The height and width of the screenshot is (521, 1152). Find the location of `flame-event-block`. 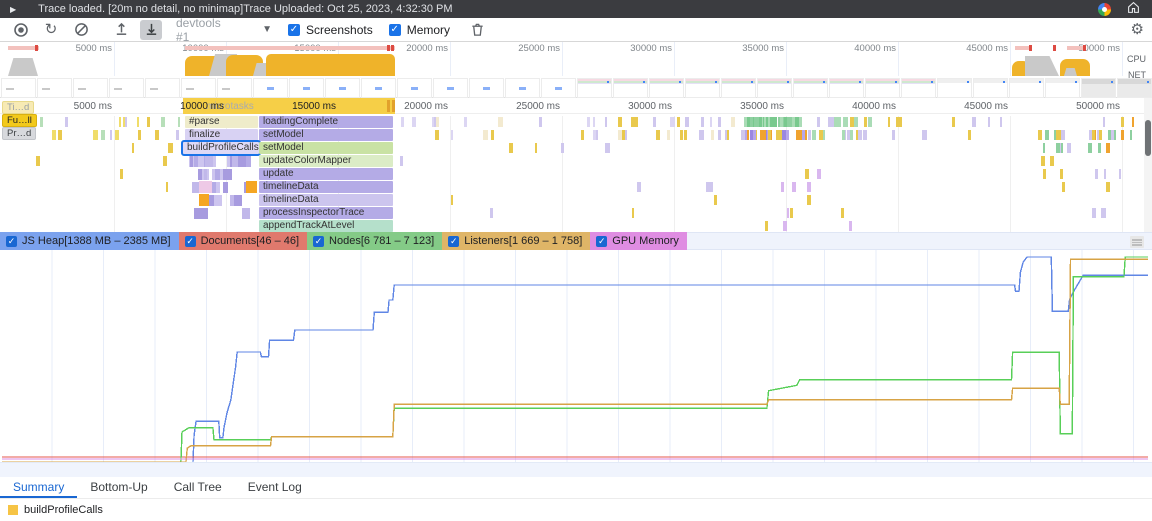

flame-event-block is located at coordinates (204, 200).